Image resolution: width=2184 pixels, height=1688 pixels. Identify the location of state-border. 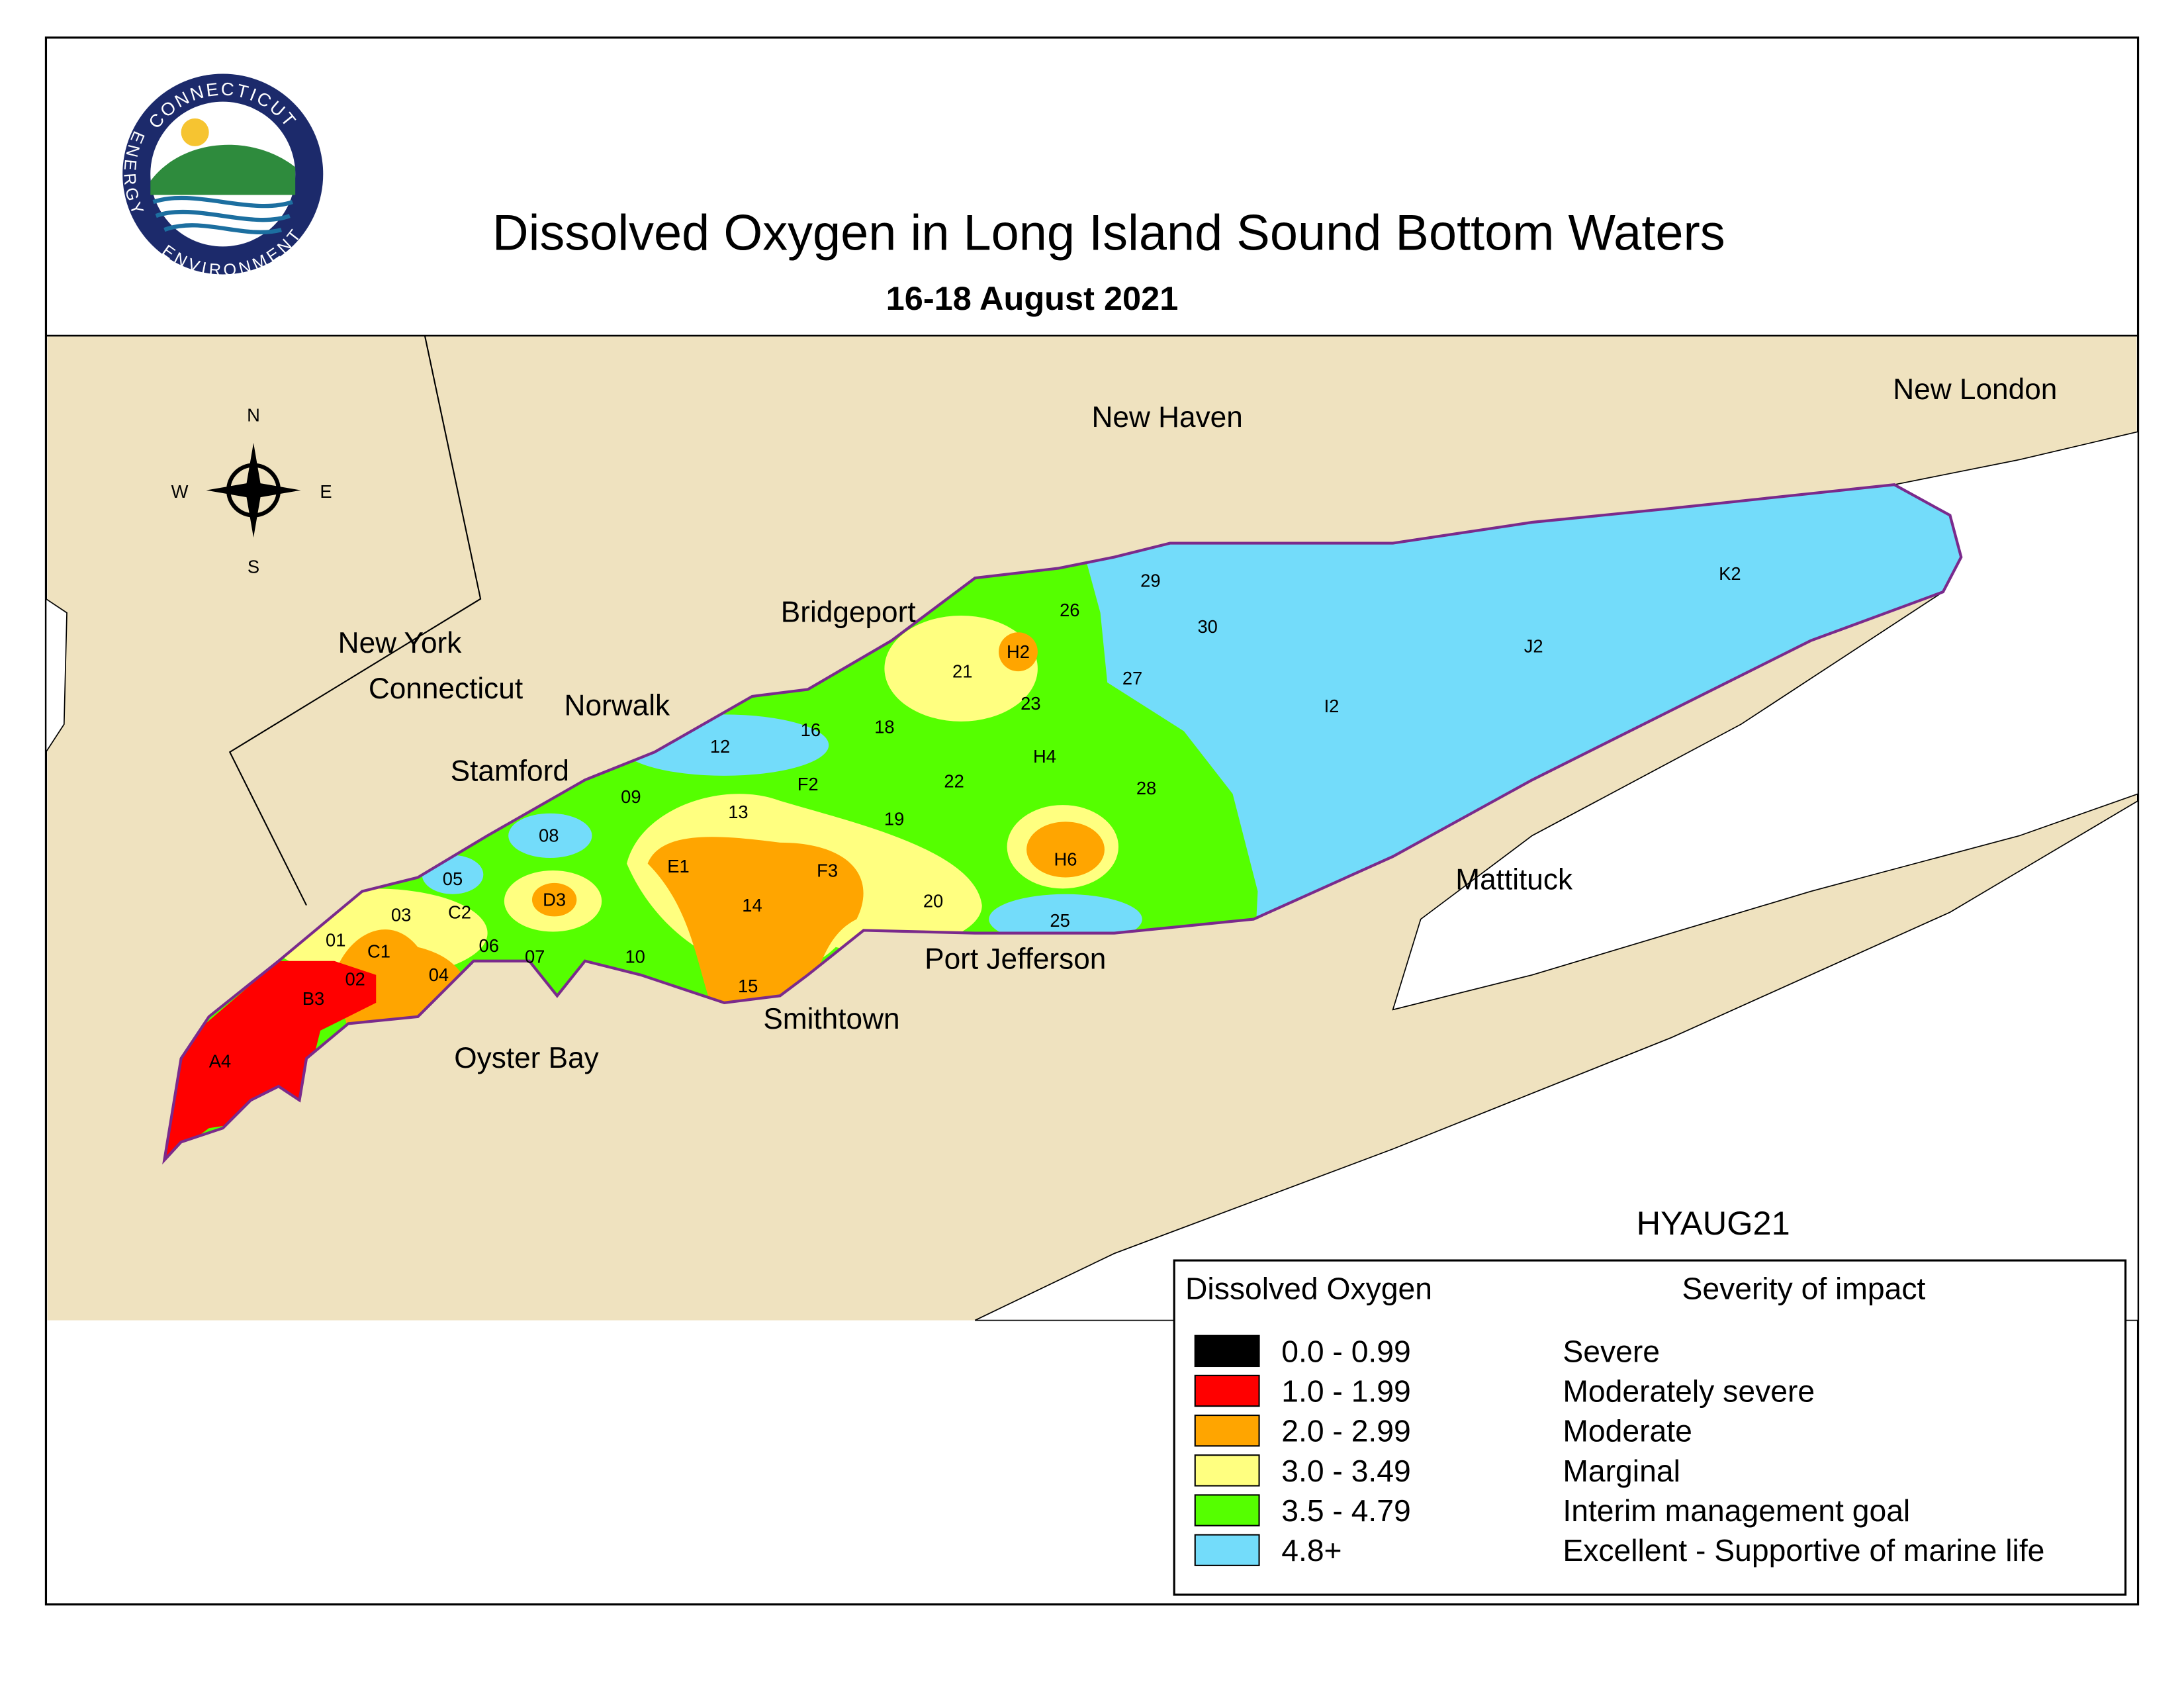
(355, 620).